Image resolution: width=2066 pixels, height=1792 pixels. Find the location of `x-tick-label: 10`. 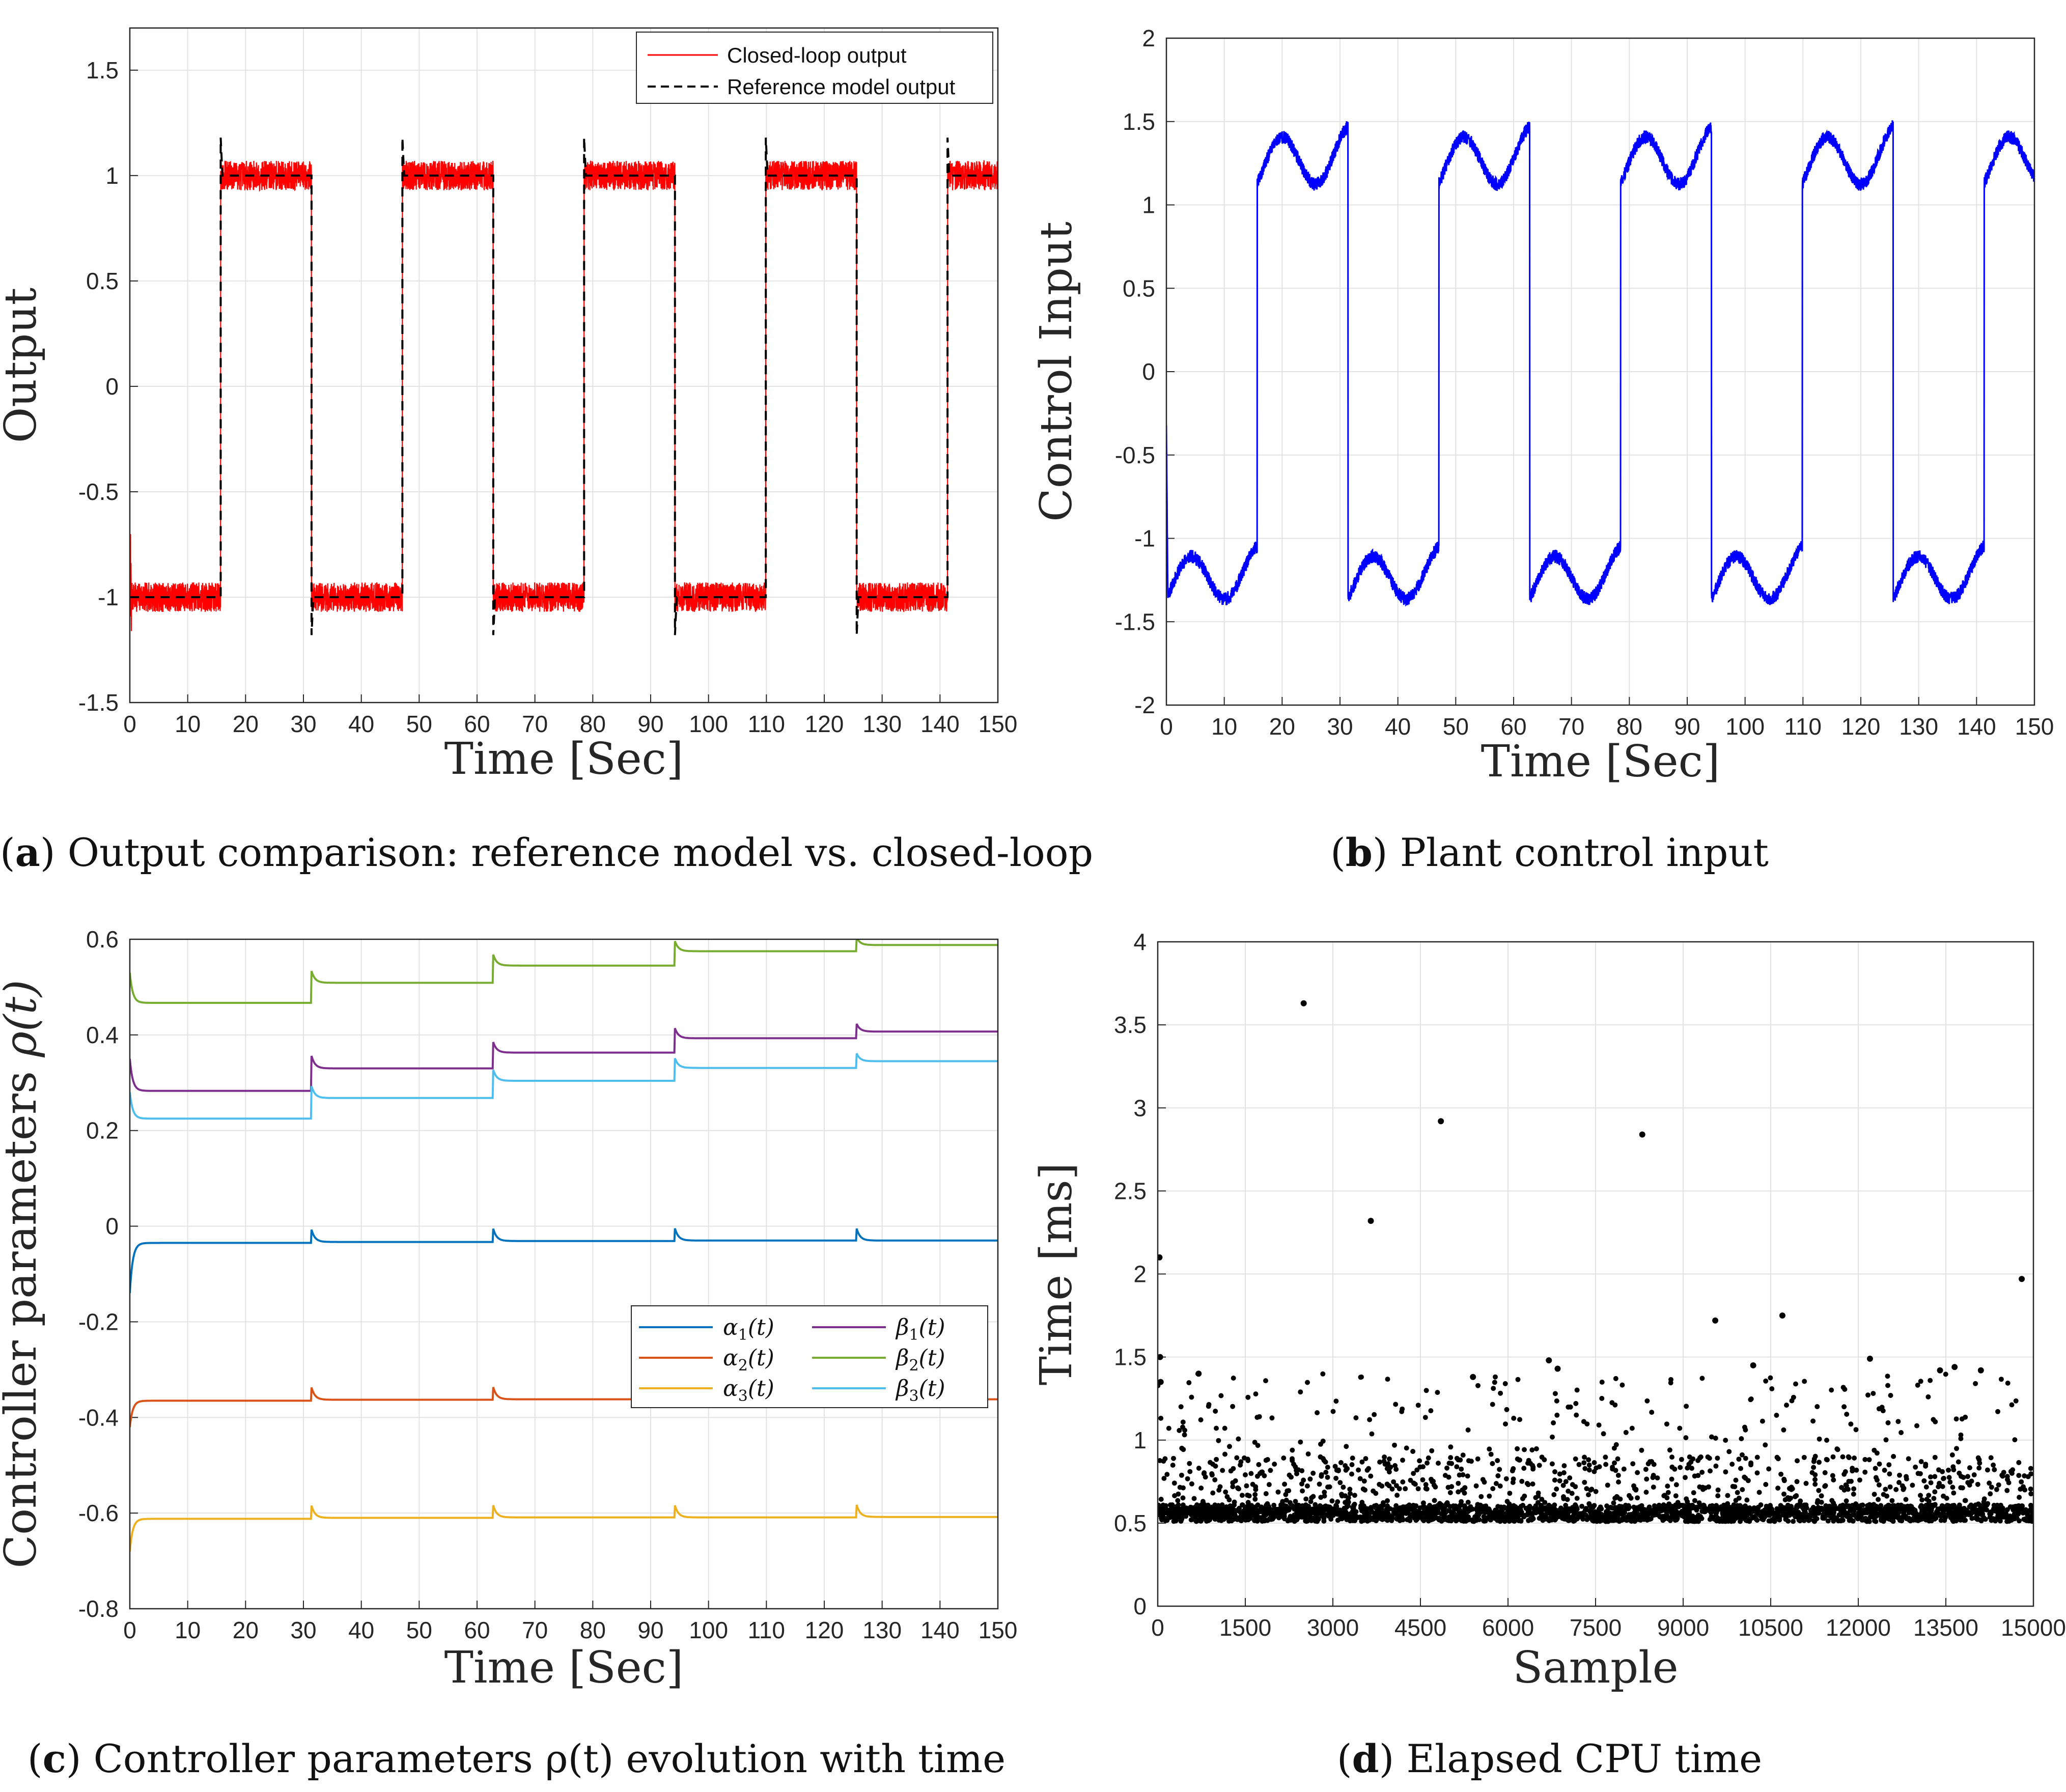

x-tick-label: 10 is located at coordinates (188, 1630).